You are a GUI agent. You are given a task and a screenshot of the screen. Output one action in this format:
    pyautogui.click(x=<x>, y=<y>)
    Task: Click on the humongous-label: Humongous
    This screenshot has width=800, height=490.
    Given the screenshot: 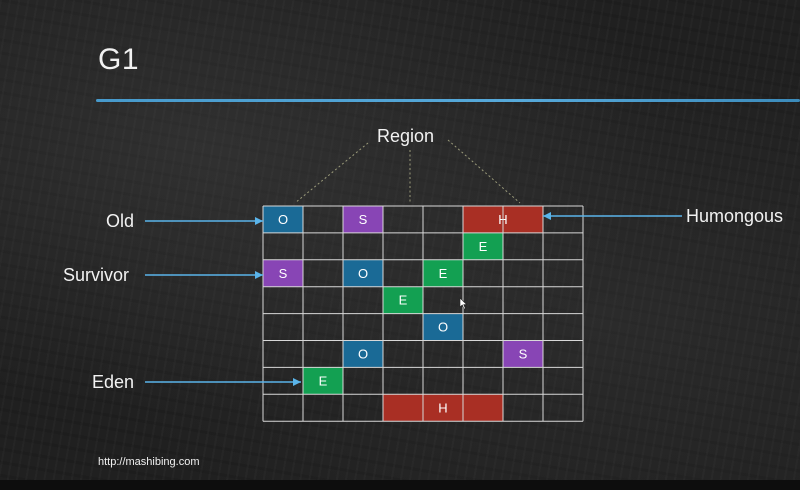 What is the action you would take?
    pyautogui.click(x=735, y=216)
    